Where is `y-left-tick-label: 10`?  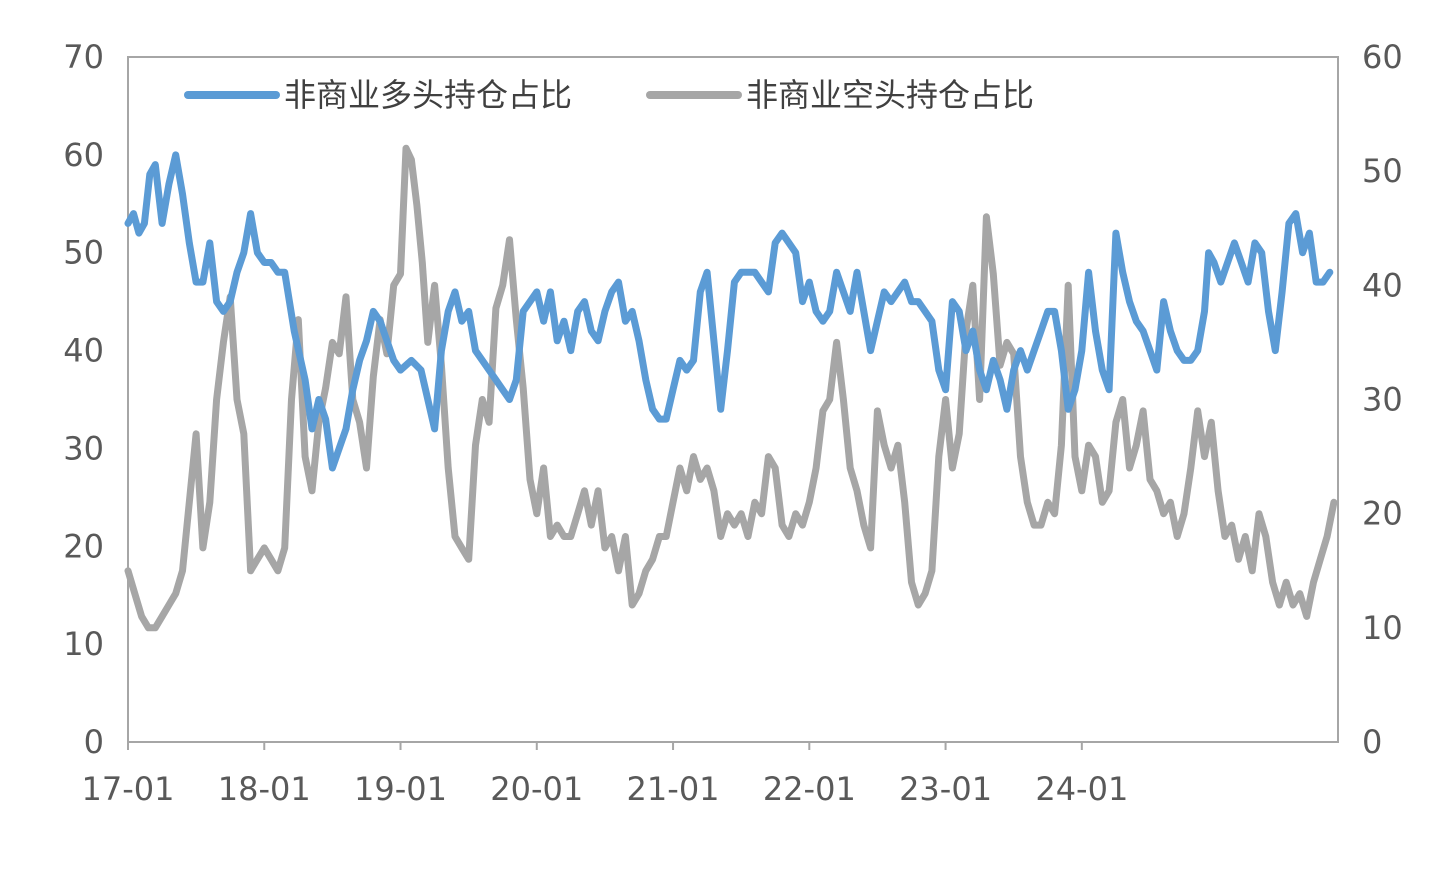
y-left-tick-label: 10 is located at coordinates (83, 644).